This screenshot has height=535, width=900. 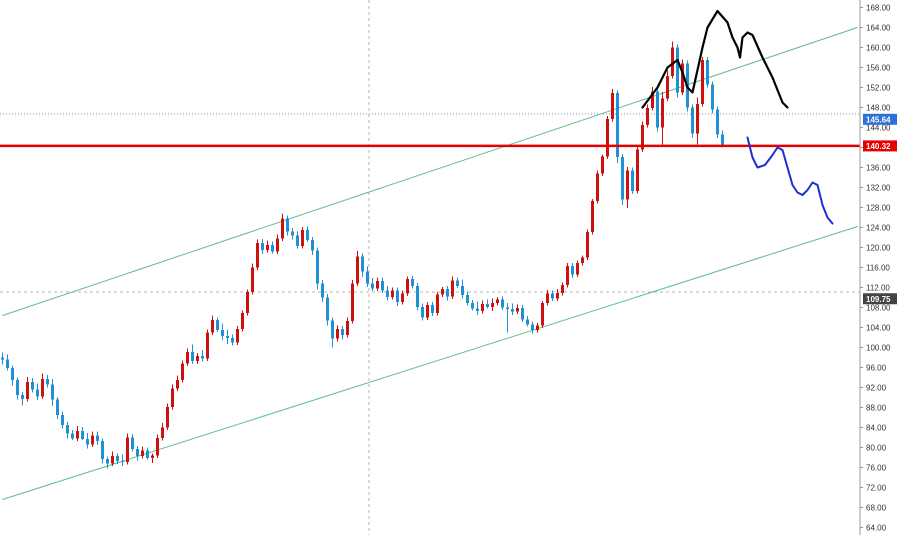 What do you see at coordinates (878, 119) in the screenshot?
I see `price-badge-label: 145.64` at bounding box center [878, 119].